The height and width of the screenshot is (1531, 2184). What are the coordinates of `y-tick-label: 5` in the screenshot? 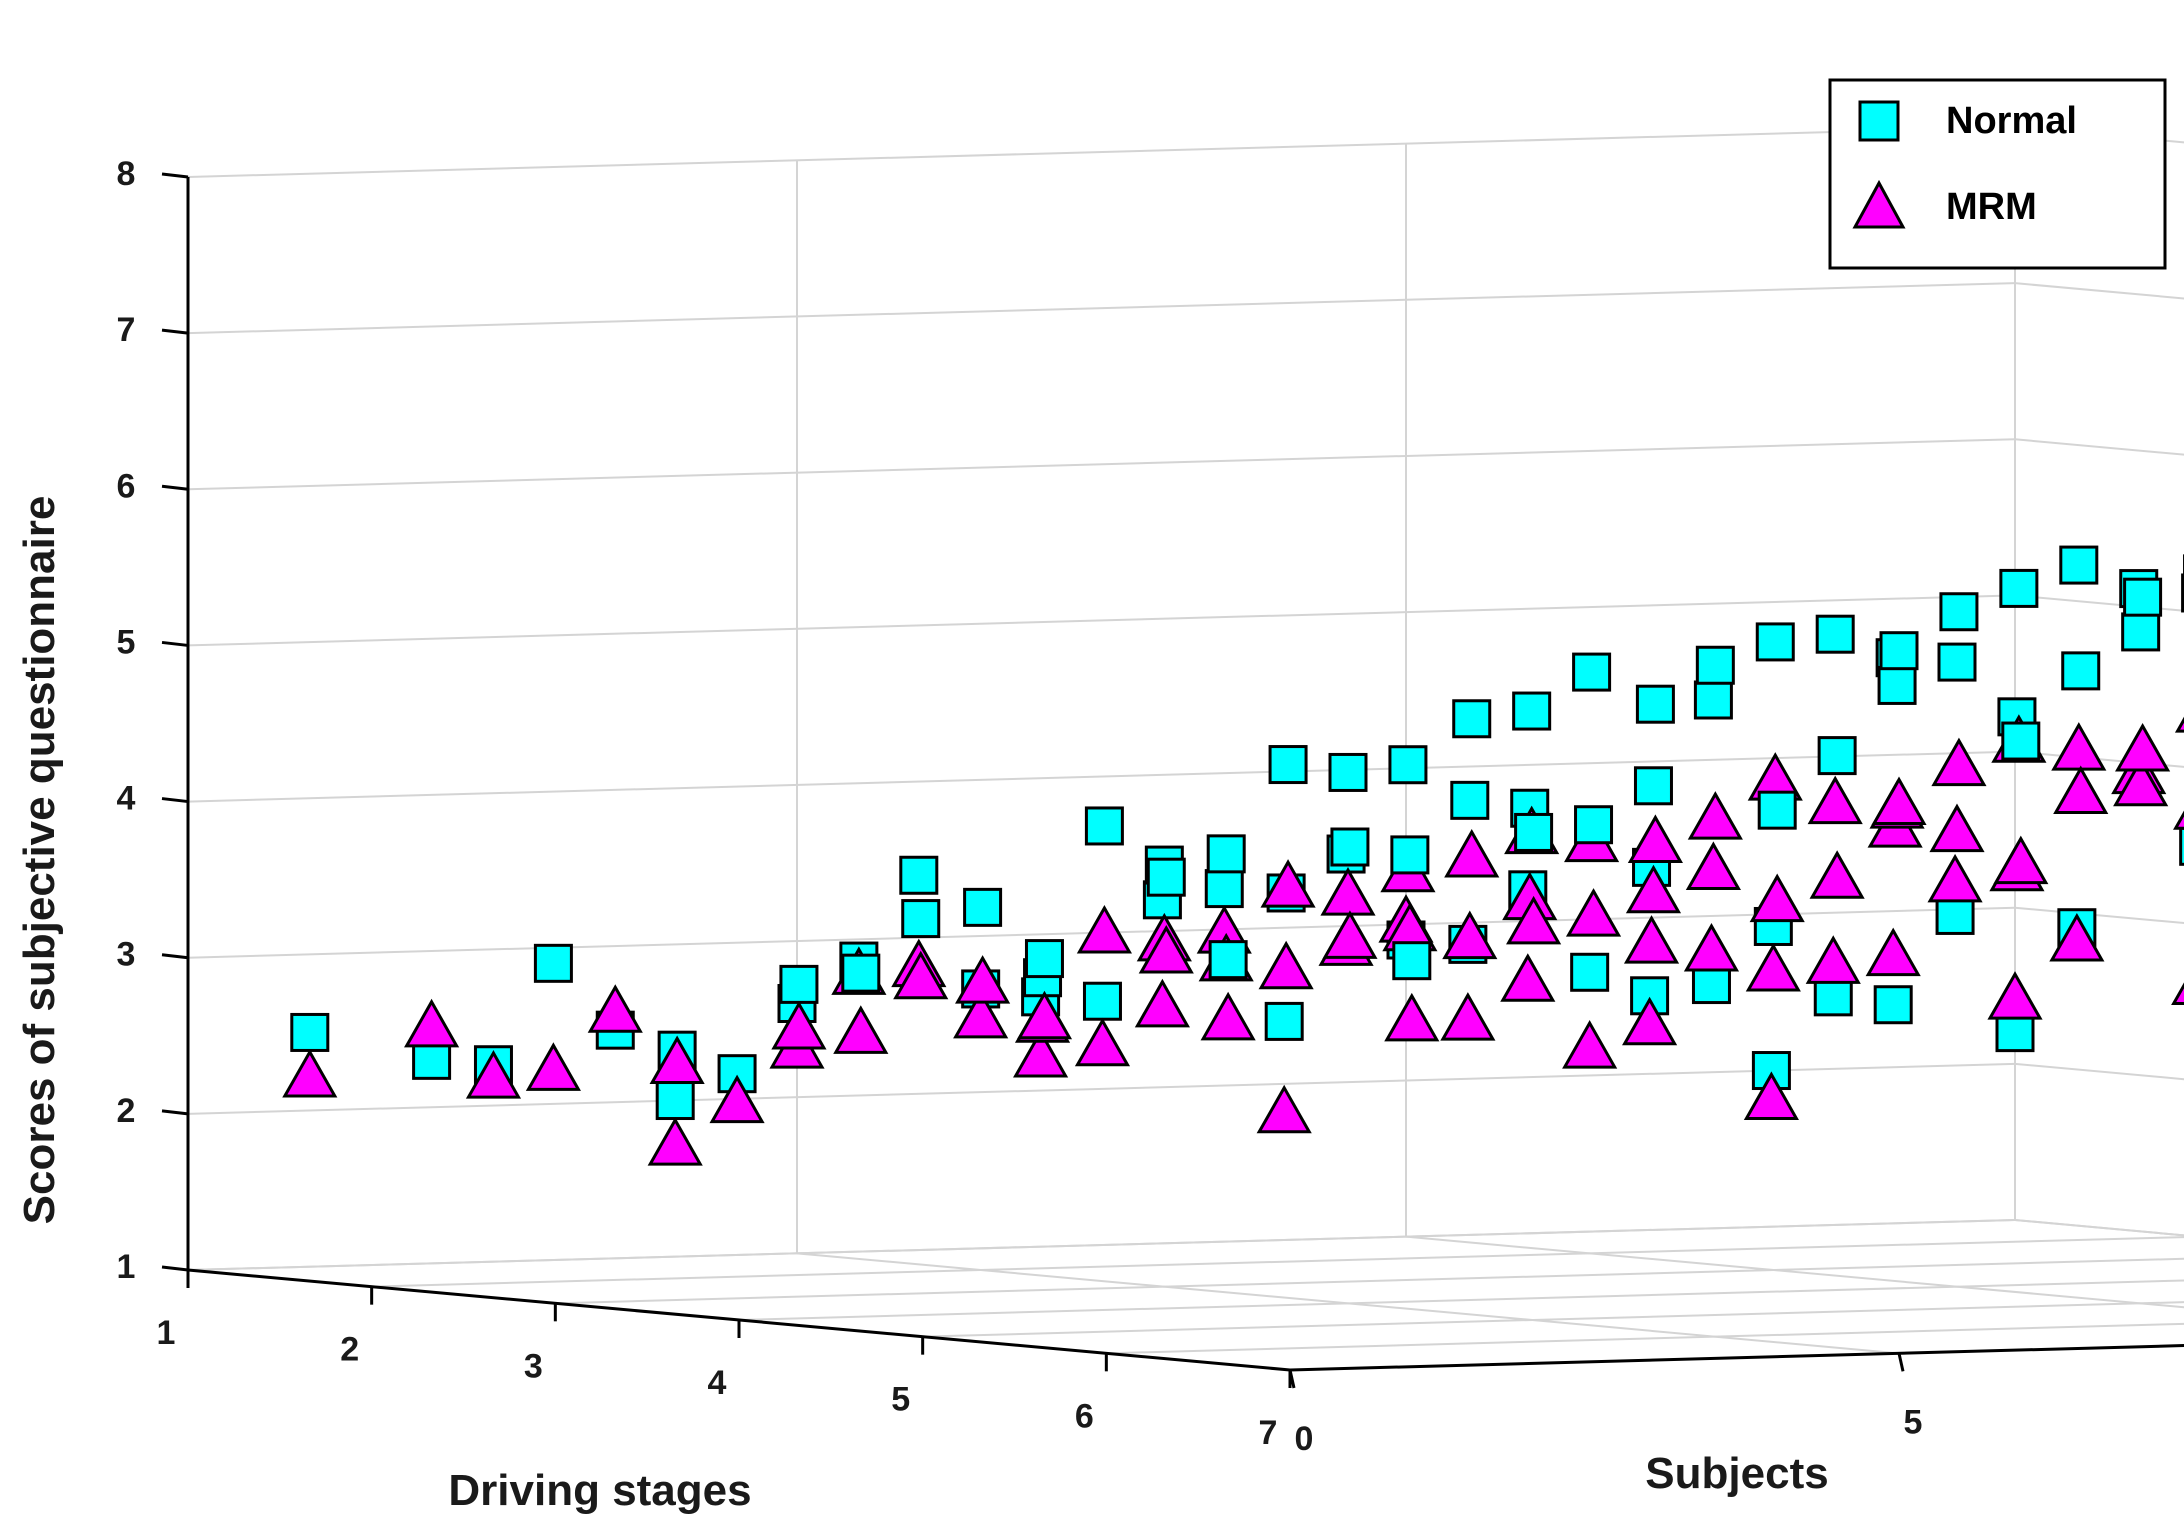 It's located at (1913, 1422).